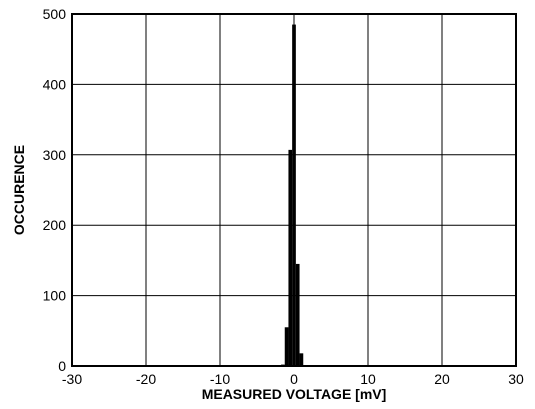 The height and width of the screenshot is (409, 535). Describe the element at coordinates (516, 379) in the screenshot. I see `x-tick-label-6: 30` at that location.